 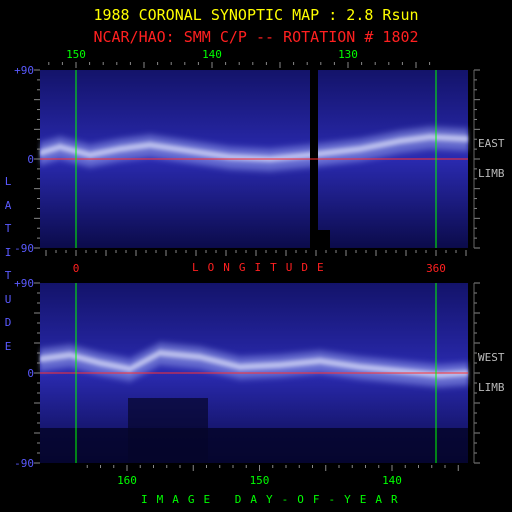 What do you see at coordinates (491, 143) in the screenshot?
I see `limb-label: EAST` at bounding box center [491, 143].